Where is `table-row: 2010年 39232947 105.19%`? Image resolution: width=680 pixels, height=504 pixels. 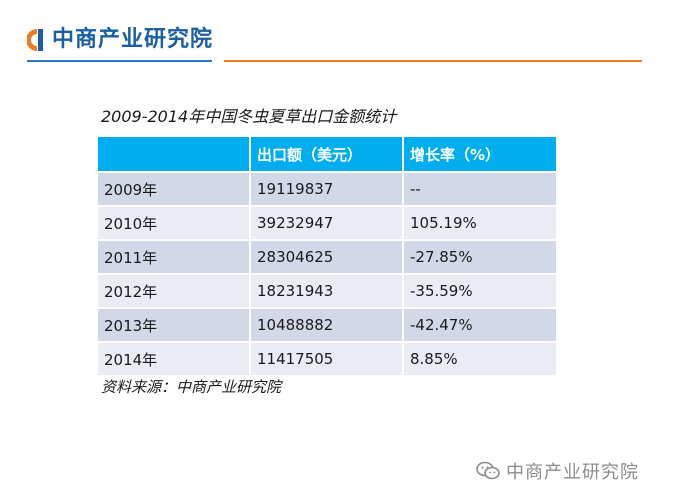 table-row: 2010年 39232947 105.19% is located at coordinates (328, 222).